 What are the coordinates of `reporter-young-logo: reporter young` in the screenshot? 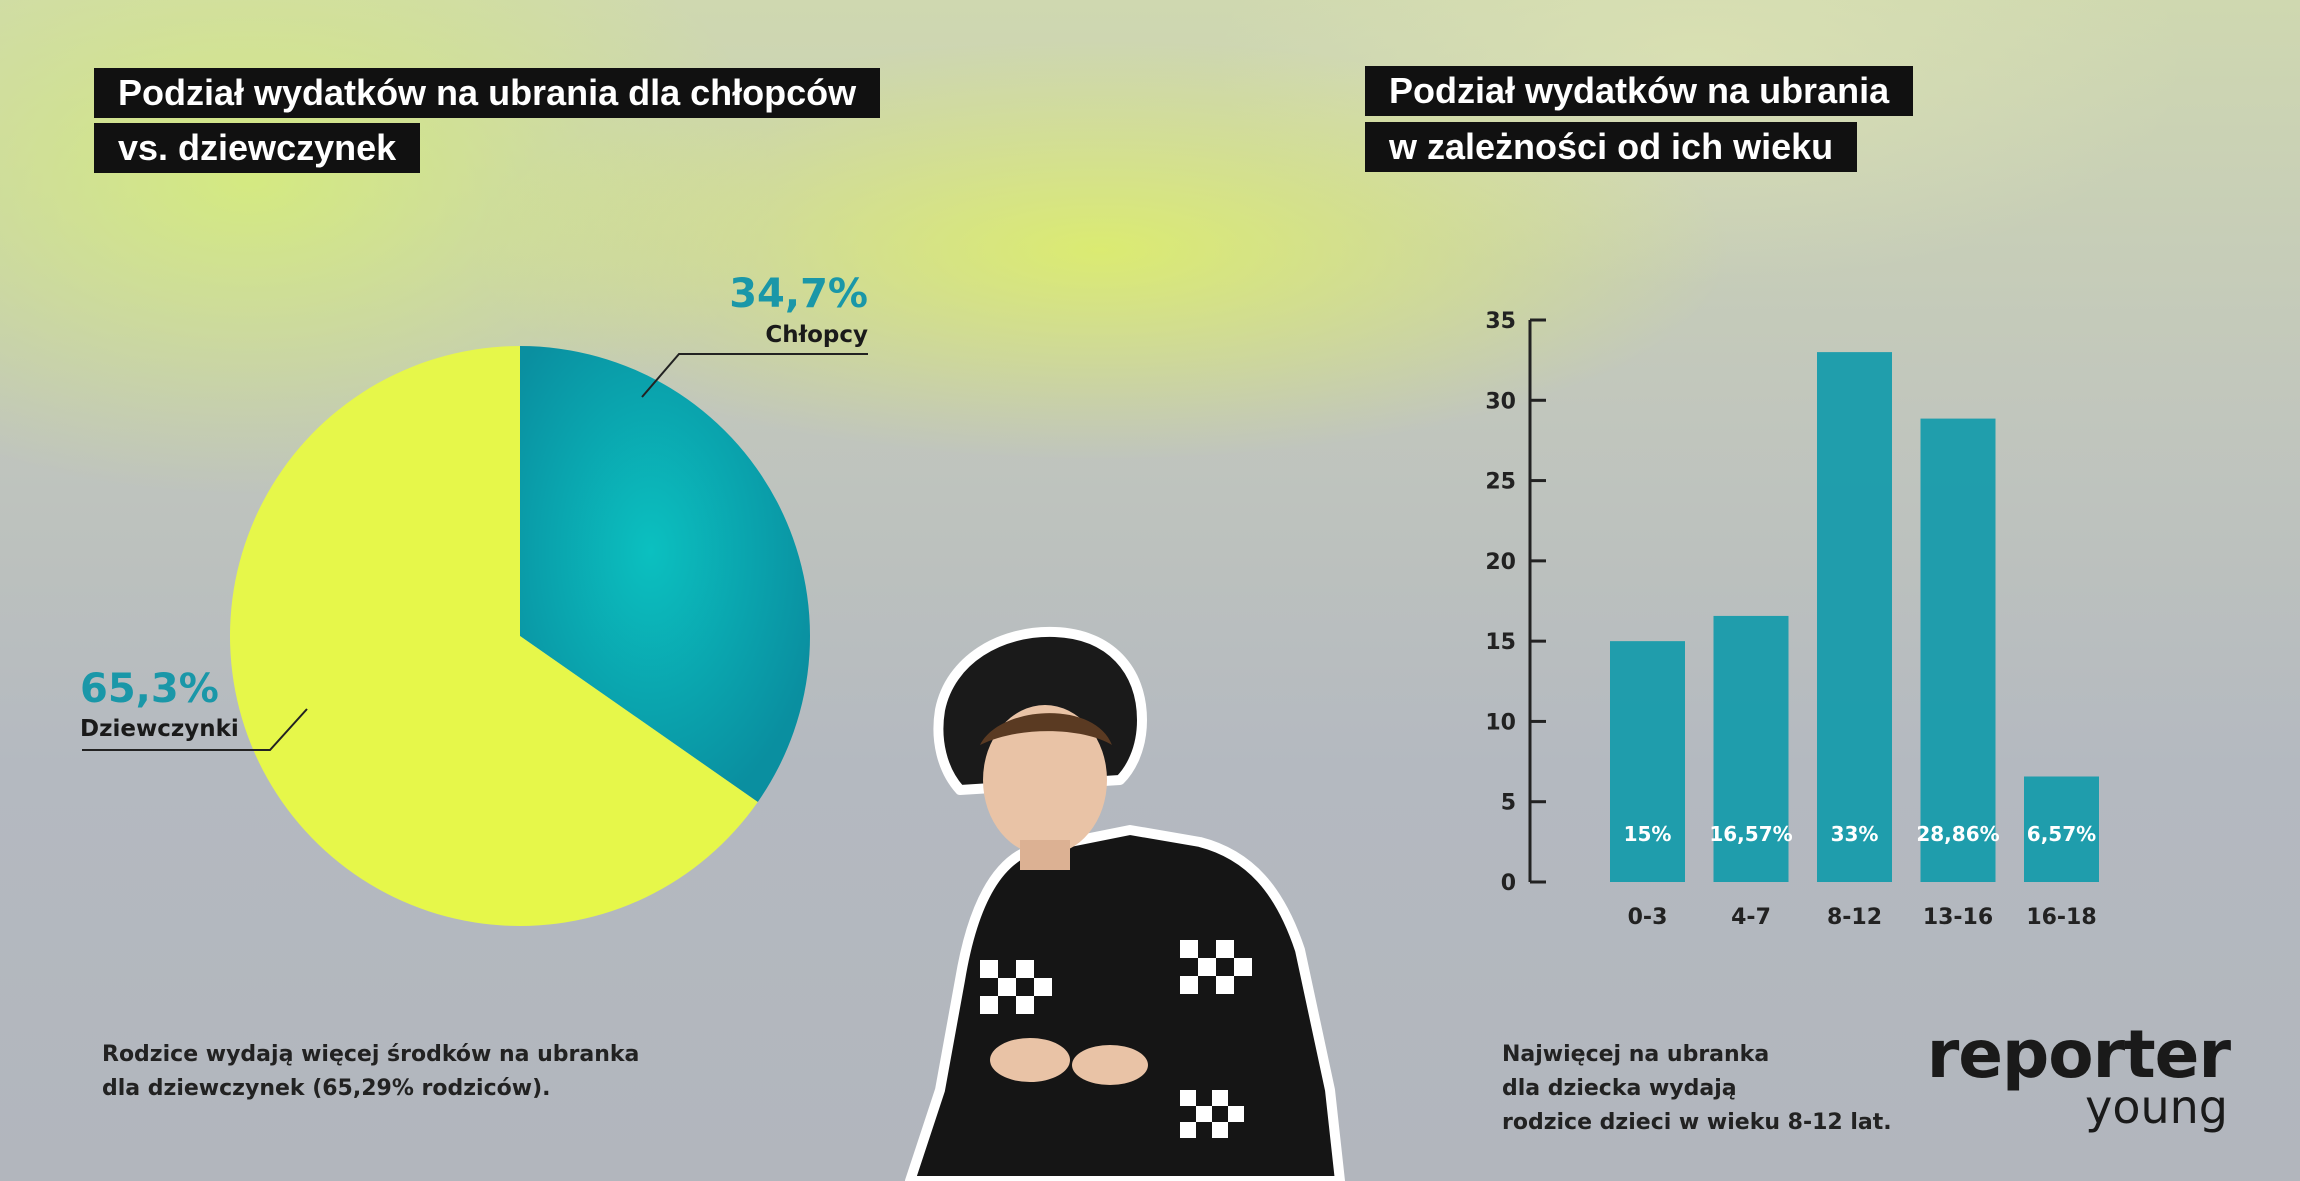 It's located at (2070, 1088).